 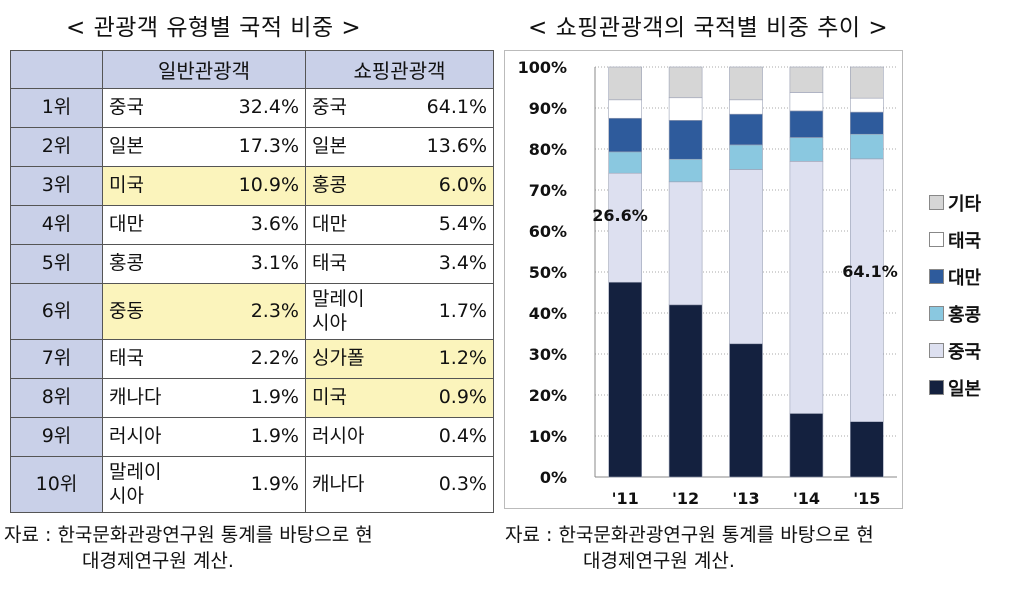 I want to click on general-country-cell: 캐나다, so click(x=150, y=398).